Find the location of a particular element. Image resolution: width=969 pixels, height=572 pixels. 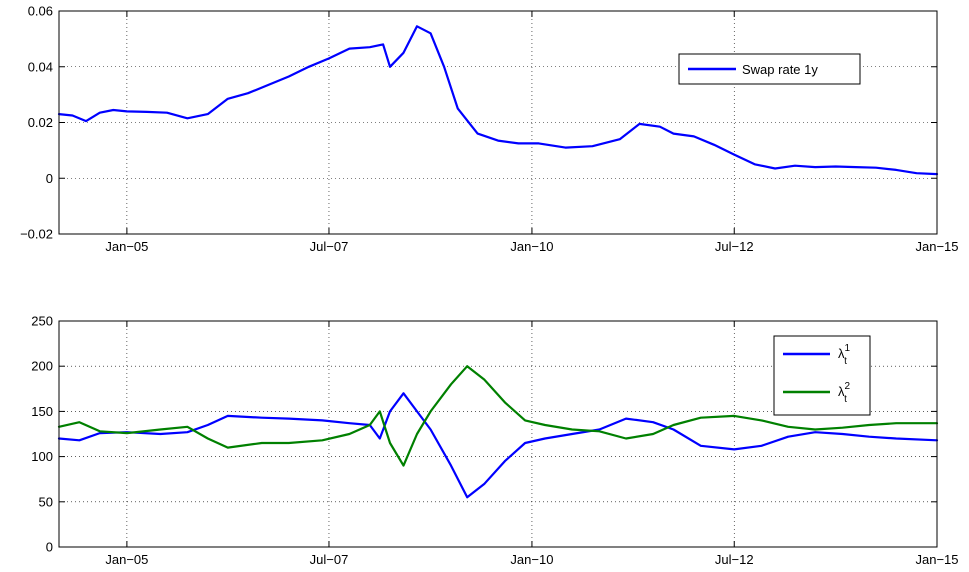

legend-lambda-2-symbol: λ is located at coordinates (841, 391).